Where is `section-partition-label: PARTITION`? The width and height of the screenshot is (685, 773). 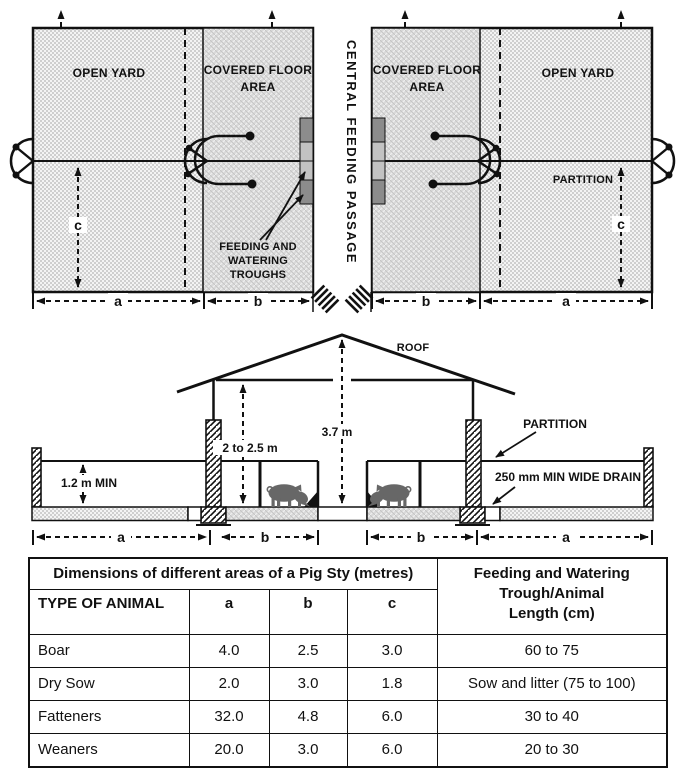 section-partition-label: PARTITION is located at coordinates (555, 424).